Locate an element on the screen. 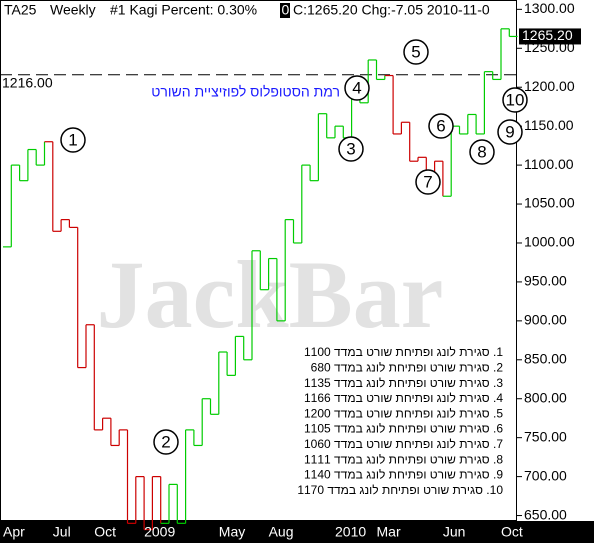  legend-item: 5. סגירת לונג ופתיחת שורט במדד 1200 is located at coordinates (403, 413).